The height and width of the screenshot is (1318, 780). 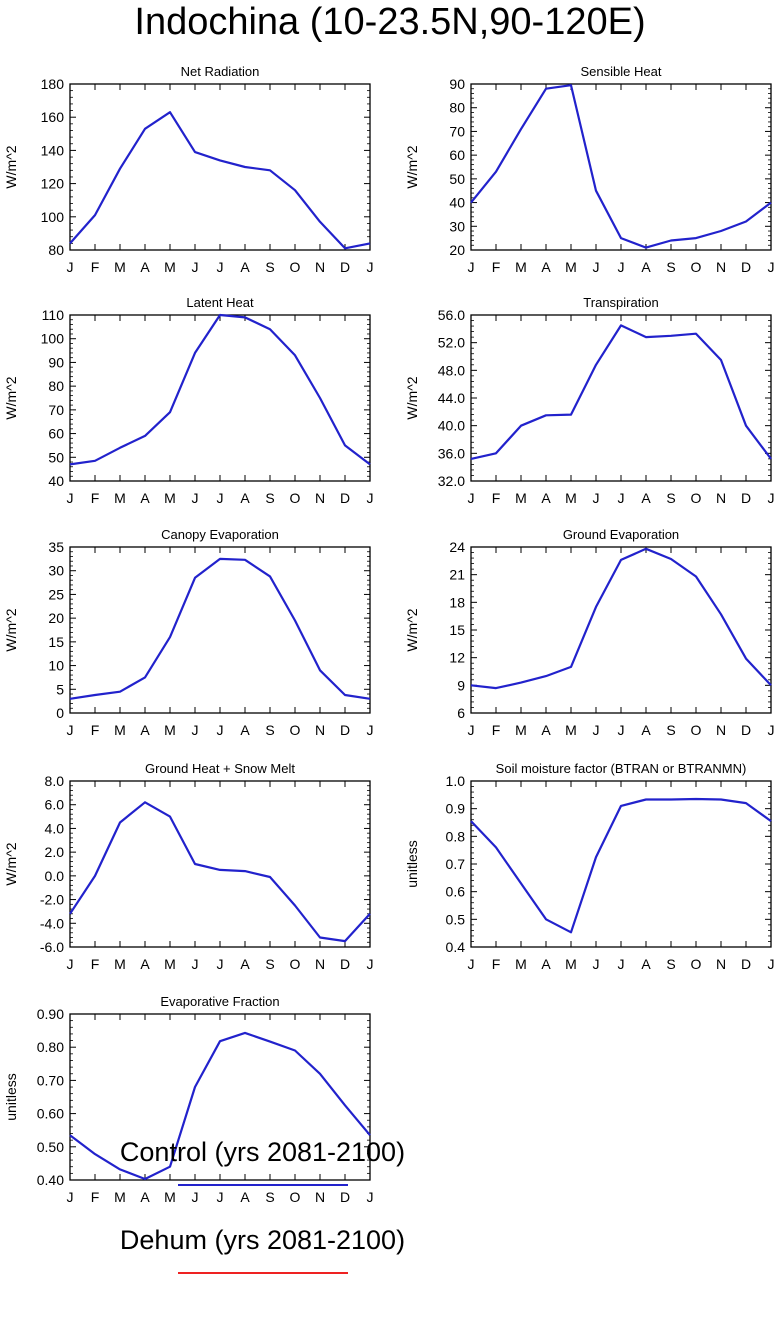 I want to click on chart-title: Latent Heat, so click(x=220, y=302).